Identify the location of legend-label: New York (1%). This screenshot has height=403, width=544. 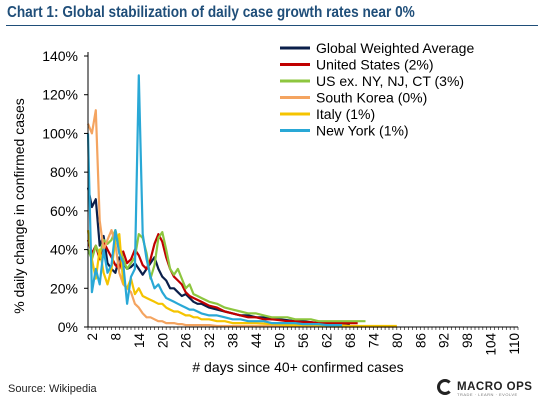
(362, 131).